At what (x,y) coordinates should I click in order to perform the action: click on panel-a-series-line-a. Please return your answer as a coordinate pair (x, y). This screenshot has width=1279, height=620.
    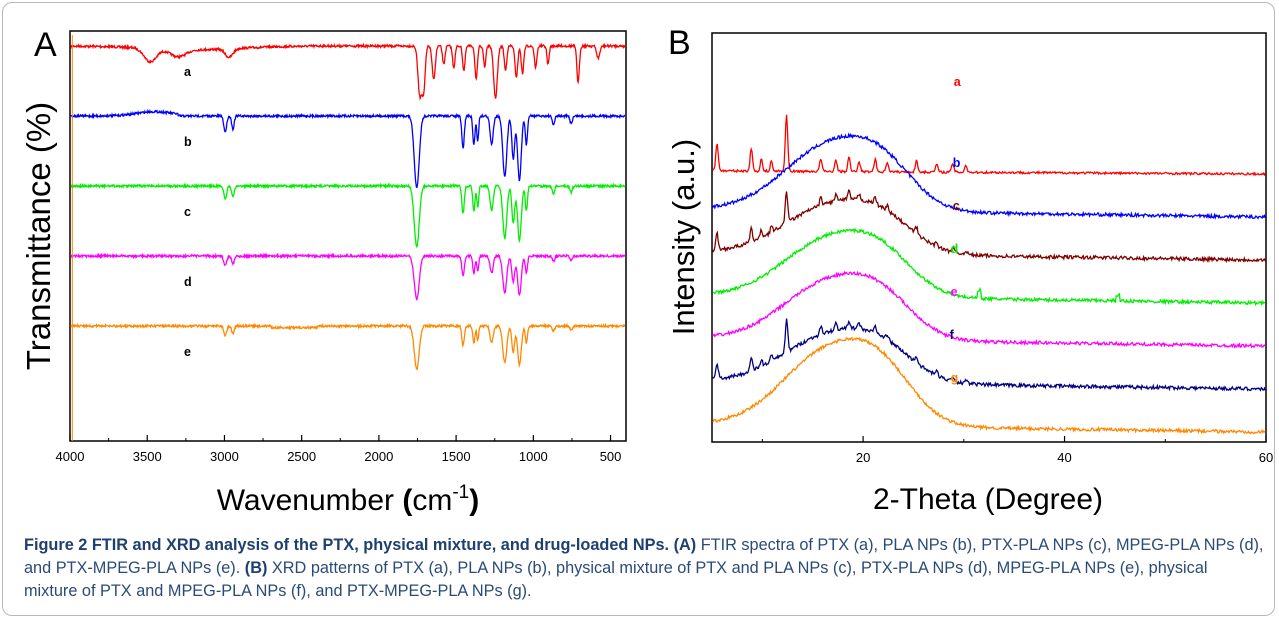
    Looking at the image, I should click on (348, 71).